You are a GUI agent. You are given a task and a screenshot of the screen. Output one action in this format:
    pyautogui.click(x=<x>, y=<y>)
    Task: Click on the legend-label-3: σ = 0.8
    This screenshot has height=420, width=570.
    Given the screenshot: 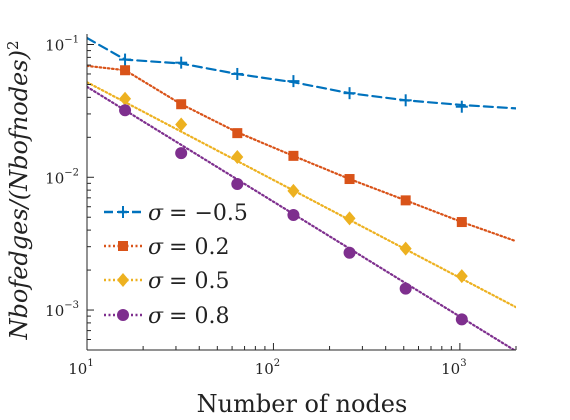 What is the action you would take?
    pyautogui.click(x=188, y=316)
    